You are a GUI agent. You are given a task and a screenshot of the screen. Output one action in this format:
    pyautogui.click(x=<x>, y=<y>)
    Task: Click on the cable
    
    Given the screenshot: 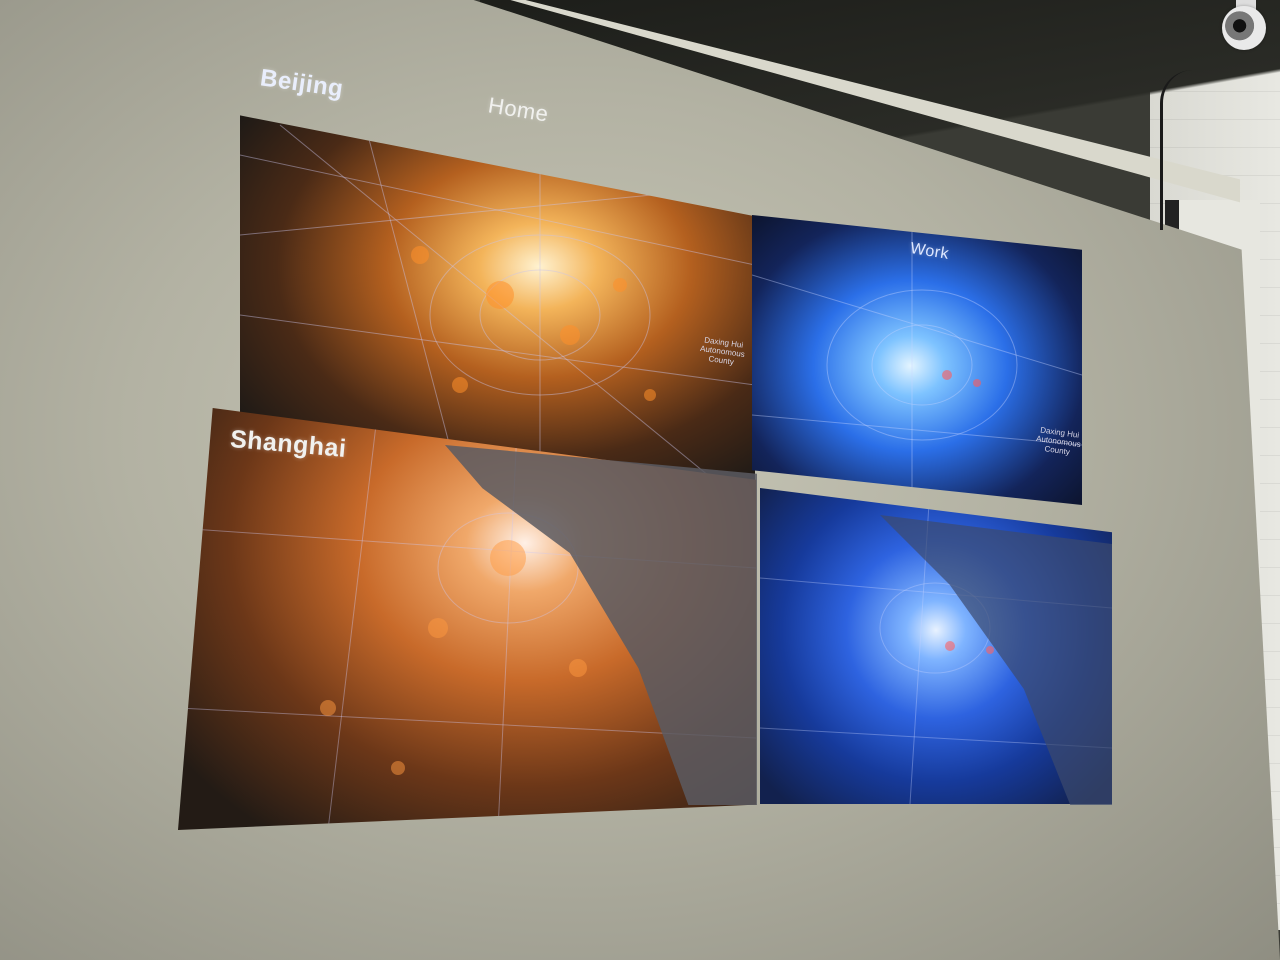 What is the action you would take?
    pyautogui.click(x=1176, y=150)
    